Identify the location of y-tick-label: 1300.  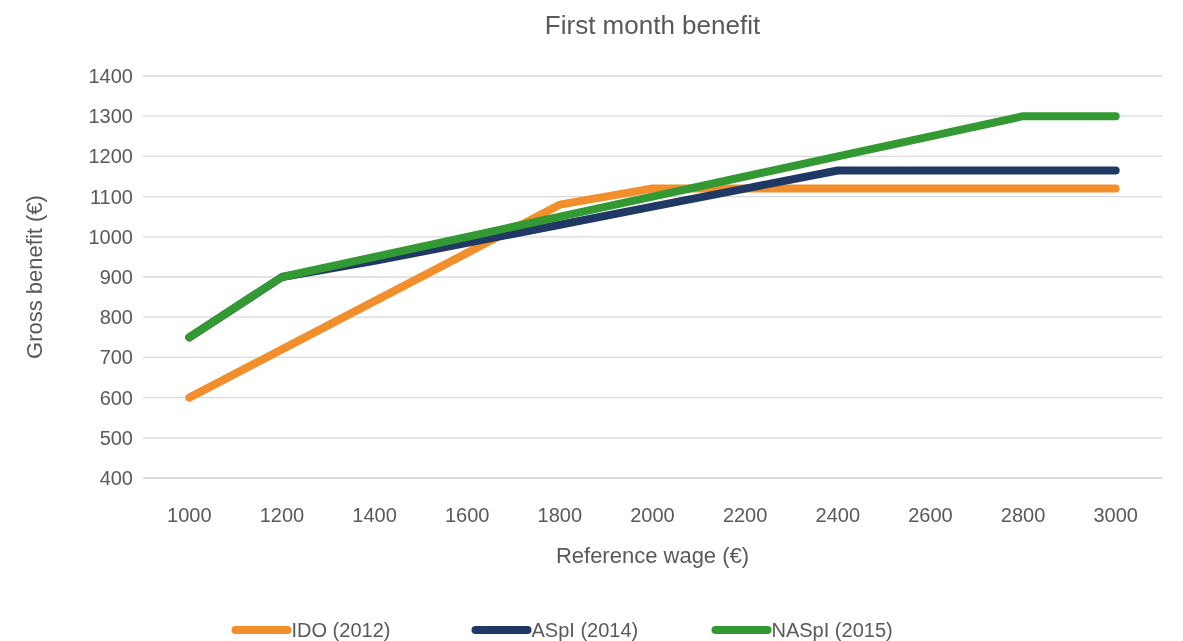
(110, 116).